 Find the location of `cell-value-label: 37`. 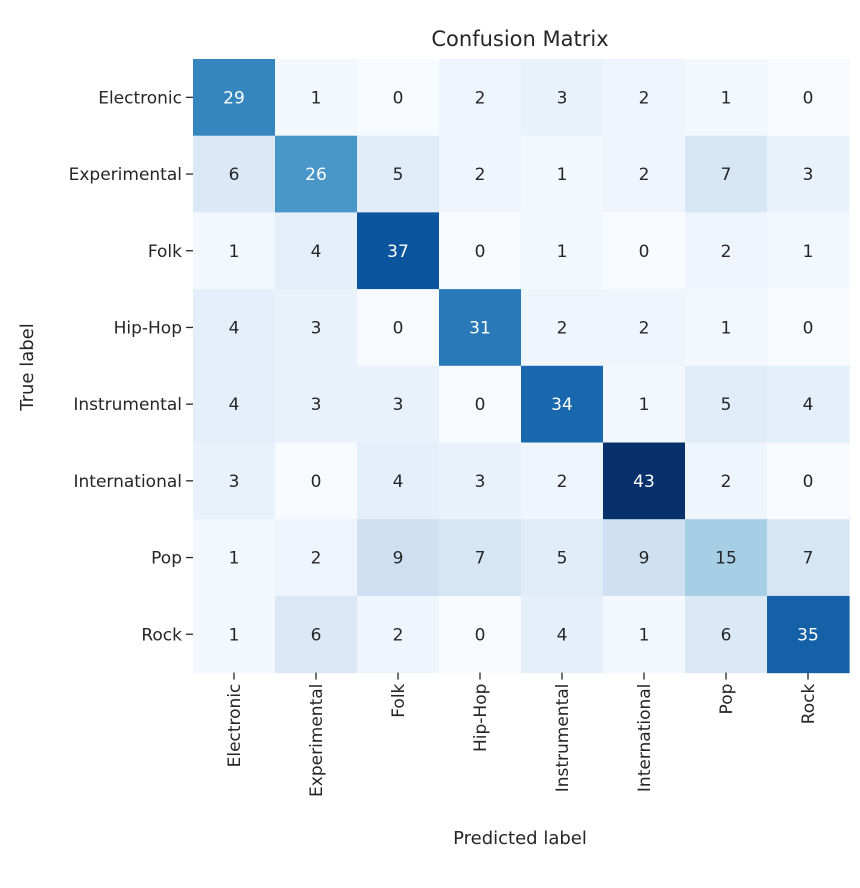

cell-value-label: 37 is located at coordinates (398, 252).